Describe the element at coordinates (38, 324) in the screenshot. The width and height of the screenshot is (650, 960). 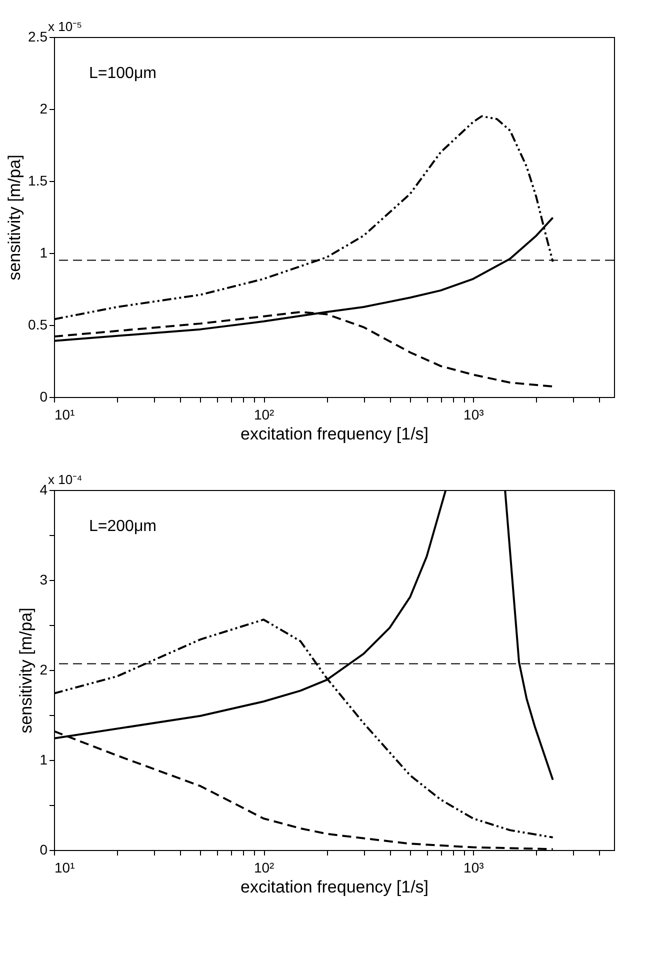
I see `y-tick-label: 0.5` at that location.